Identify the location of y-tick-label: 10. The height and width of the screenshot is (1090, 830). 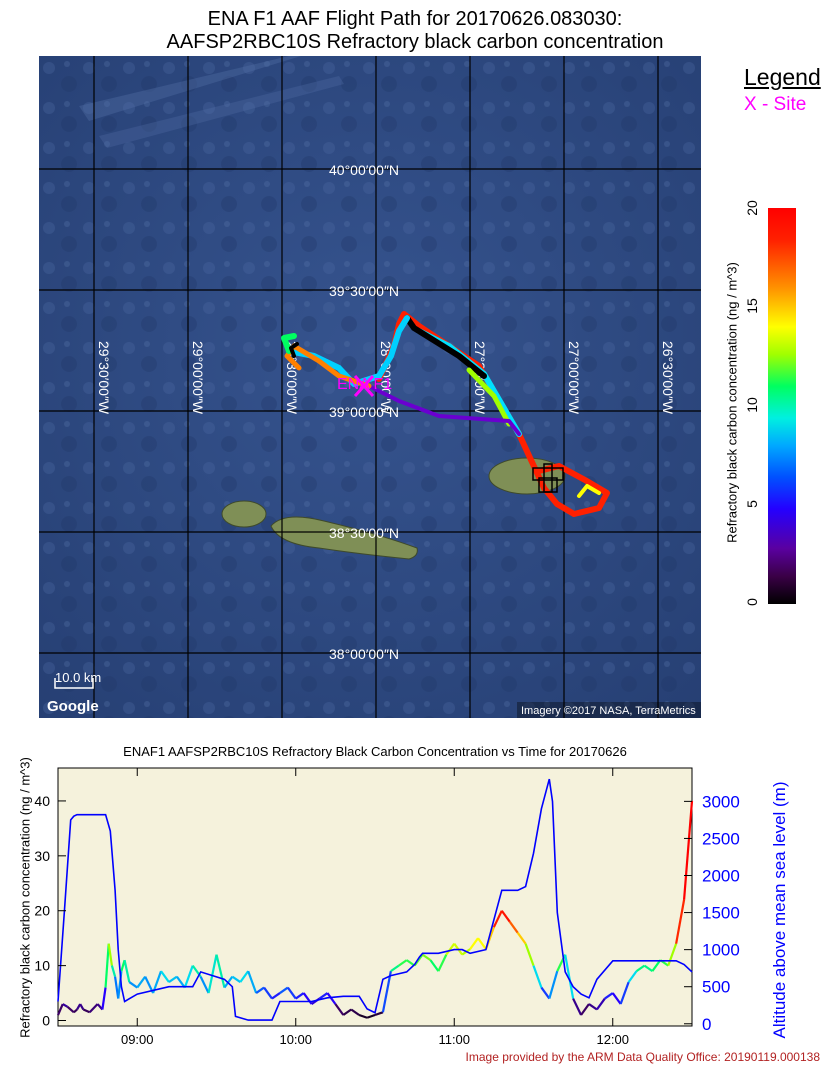
(42, 966).